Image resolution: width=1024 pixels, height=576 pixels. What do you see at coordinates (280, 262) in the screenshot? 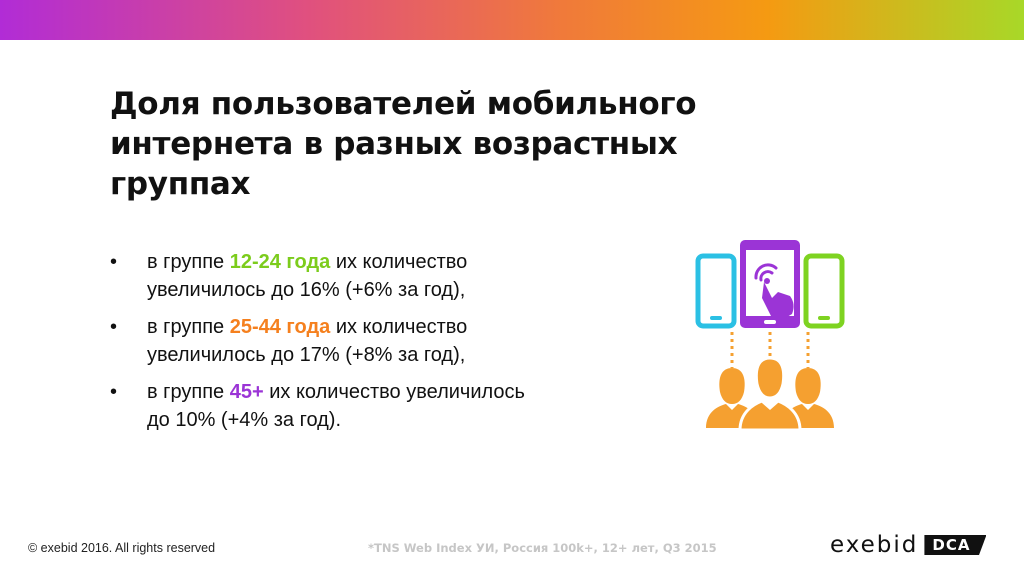
I see `age-group-label: 12-24 года` at bounding box center [280, 262].